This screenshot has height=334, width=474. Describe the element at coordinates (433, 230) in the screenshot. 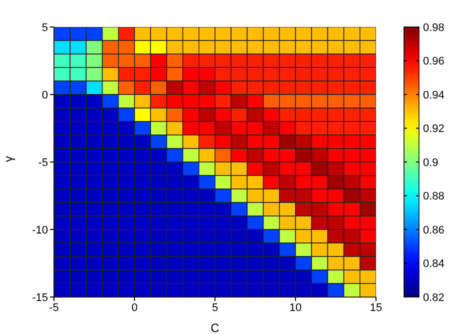

I see `color-bar-label: 0.86` at that location.